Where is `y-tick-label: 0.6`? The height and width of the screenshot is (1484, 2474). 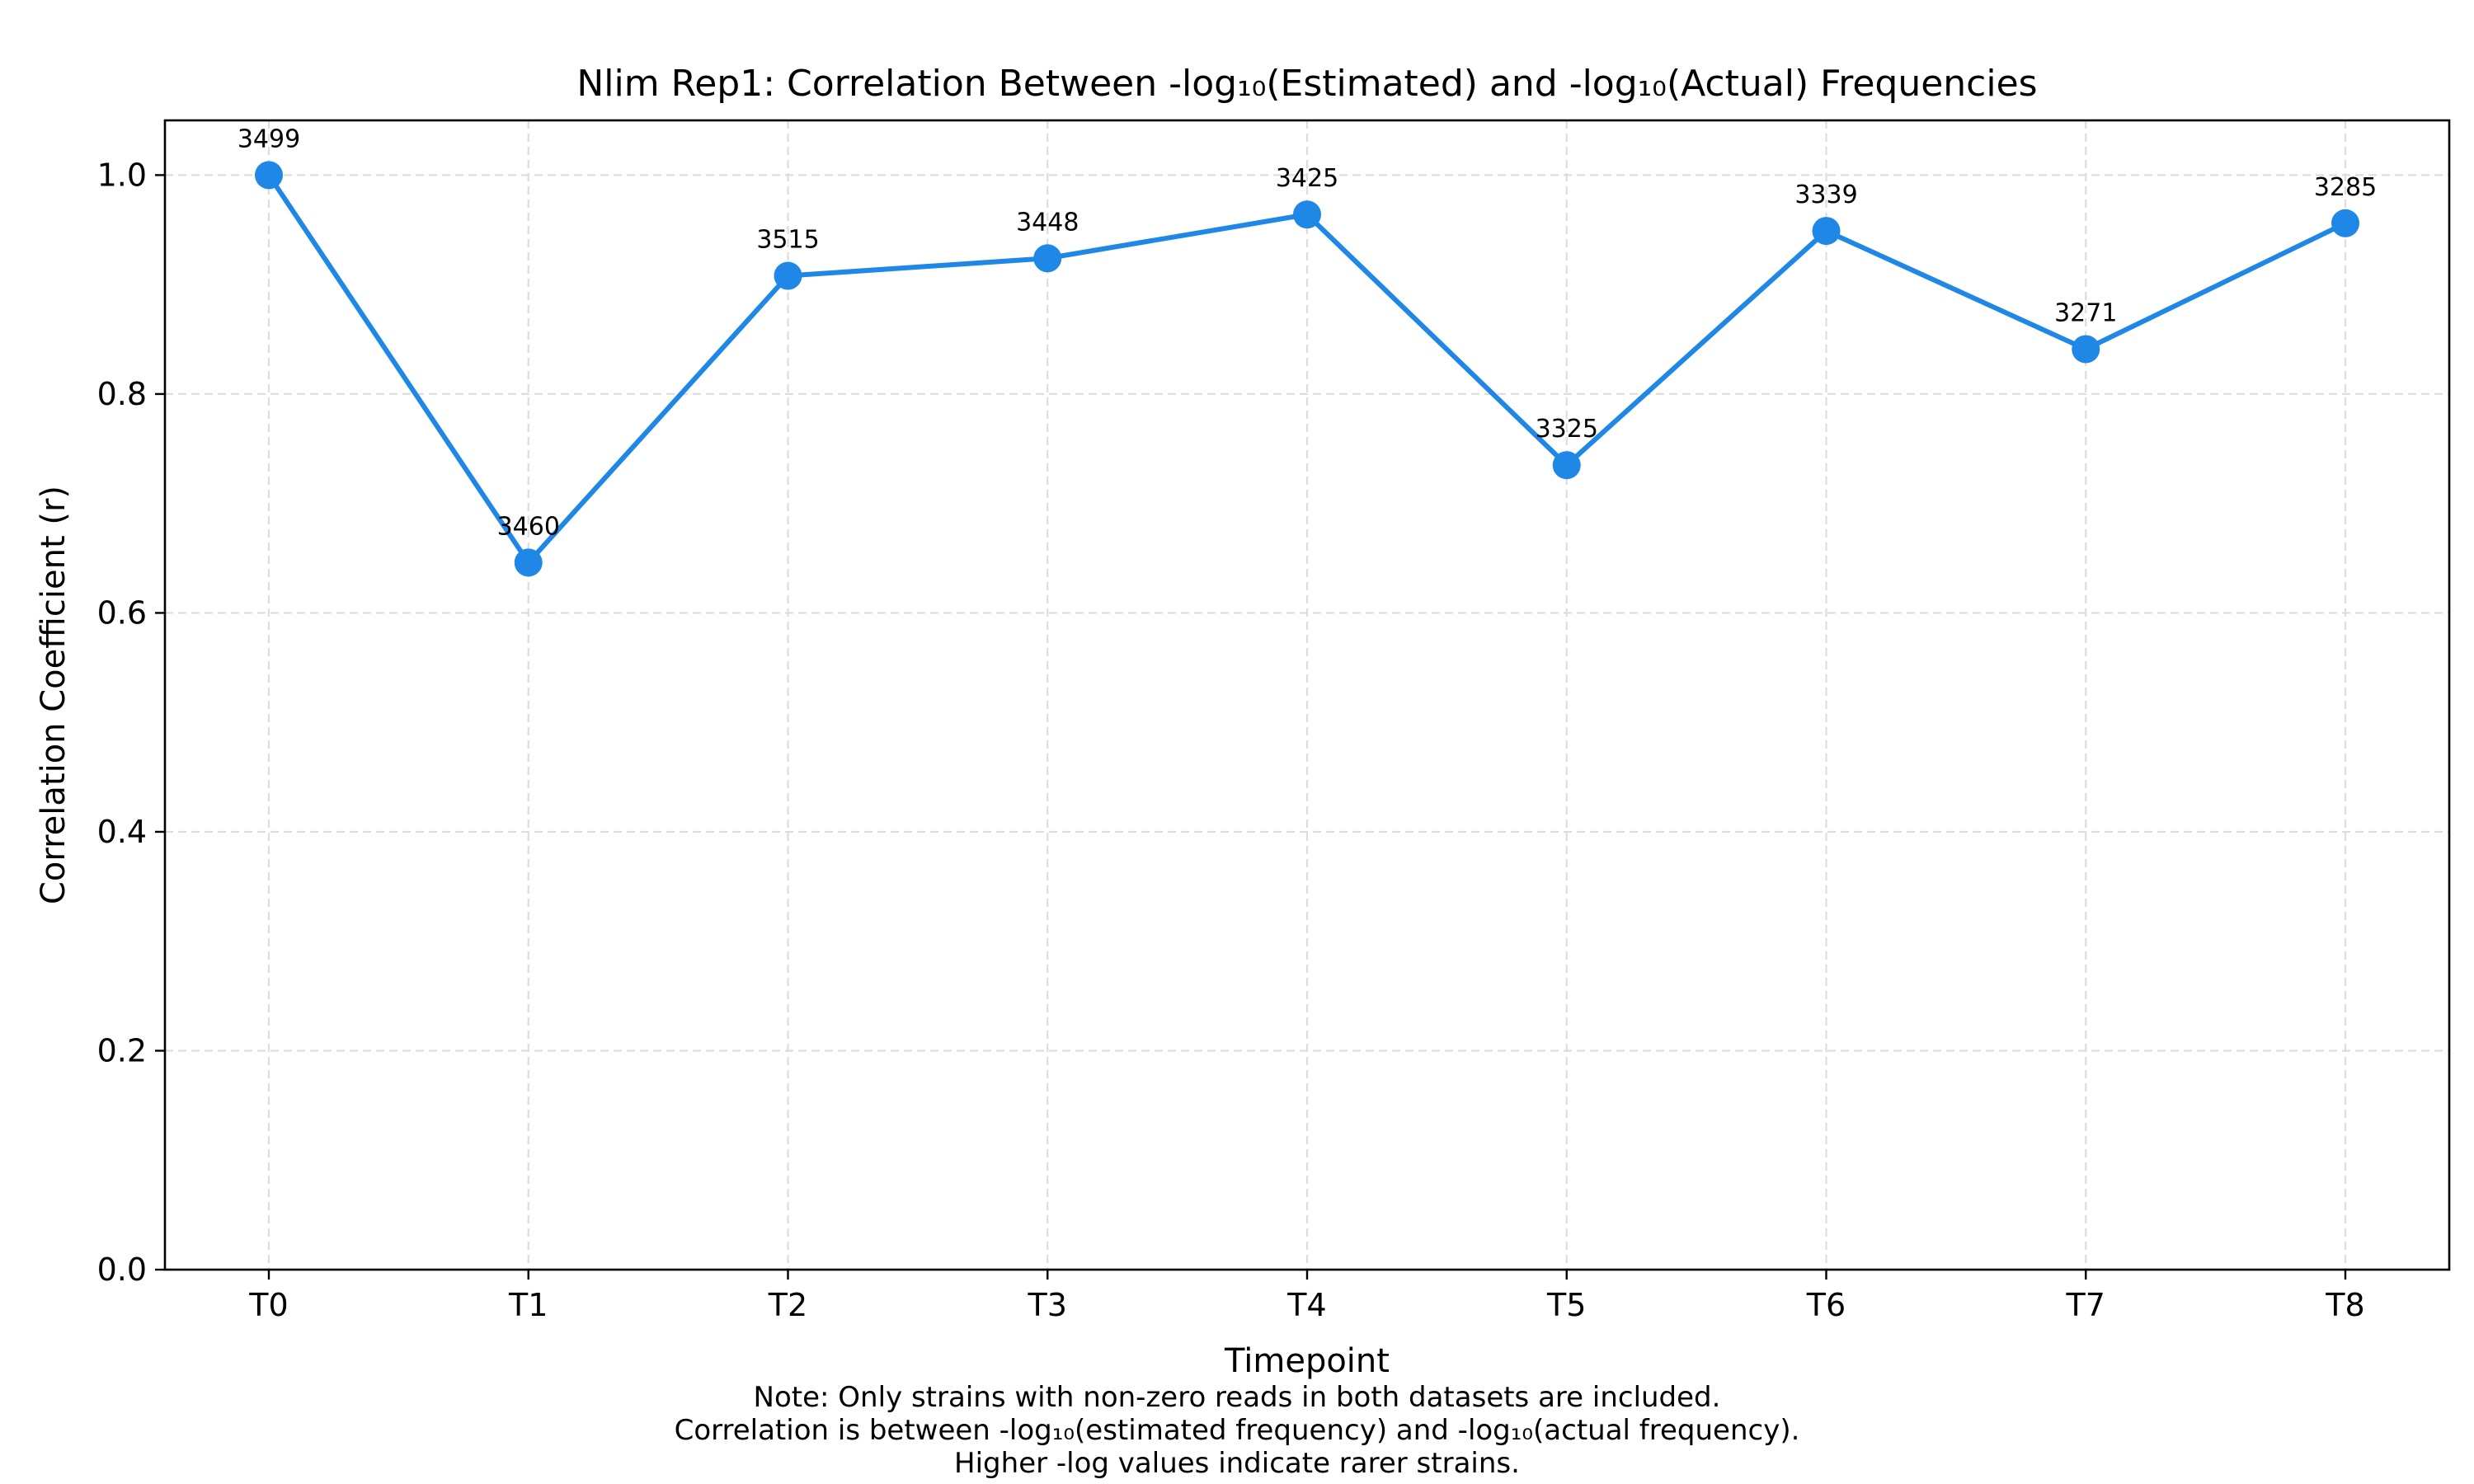 y-tick-label: 0.6 is located at coordinates (122, 612).